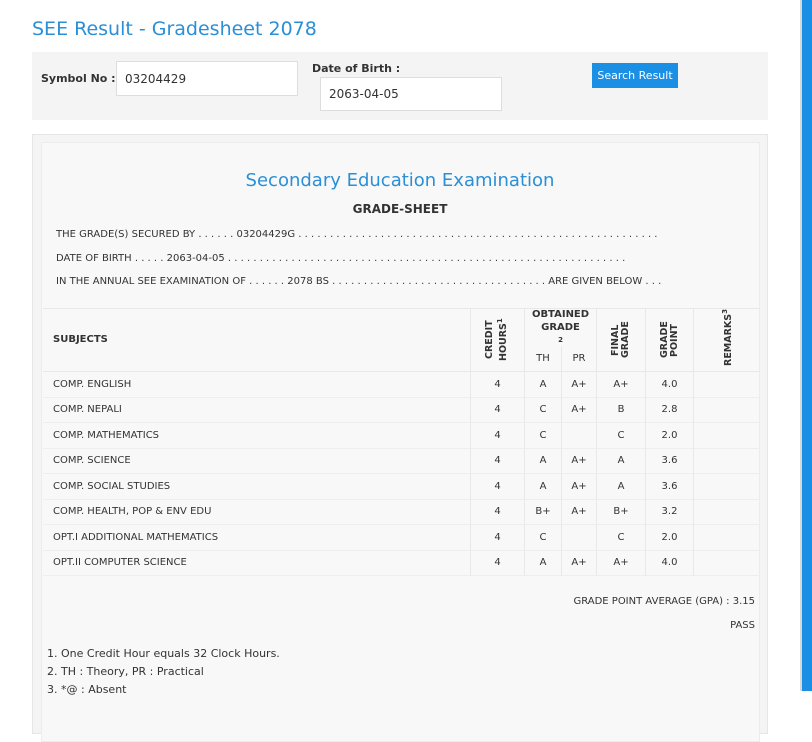 This screenshot has width=812, height=742. I want to click on symbol-label: Symbol No :, so click(78, 78).